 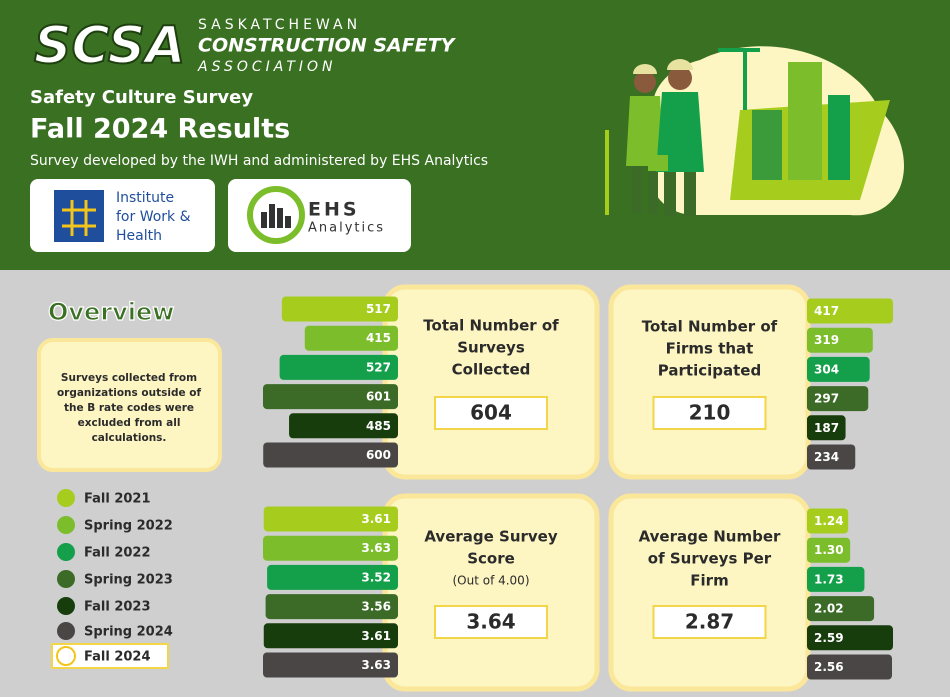 I want to click on partner-name: Analytics, so click(x=346, y=228).